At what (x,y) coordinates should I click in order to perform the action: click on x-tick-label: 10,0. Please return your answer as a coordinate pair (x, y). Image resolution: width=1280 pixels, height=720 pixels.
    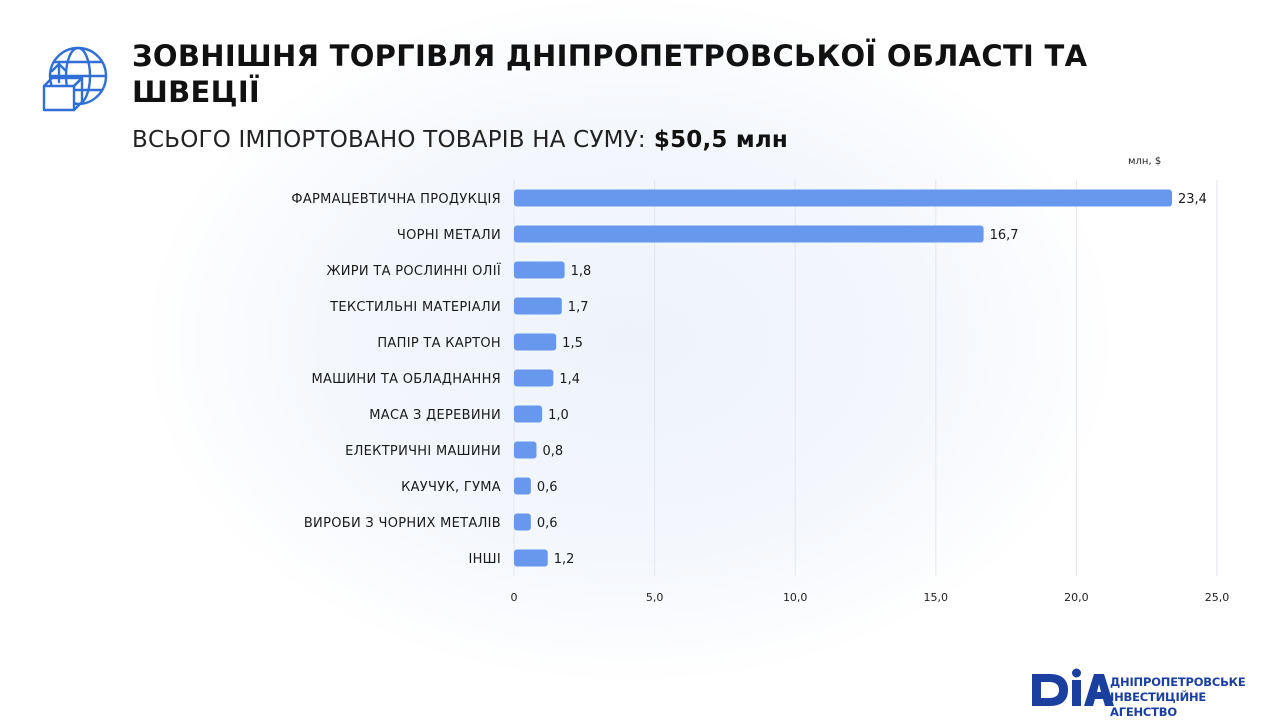
    Looking at the image, I should click on (795, 597).